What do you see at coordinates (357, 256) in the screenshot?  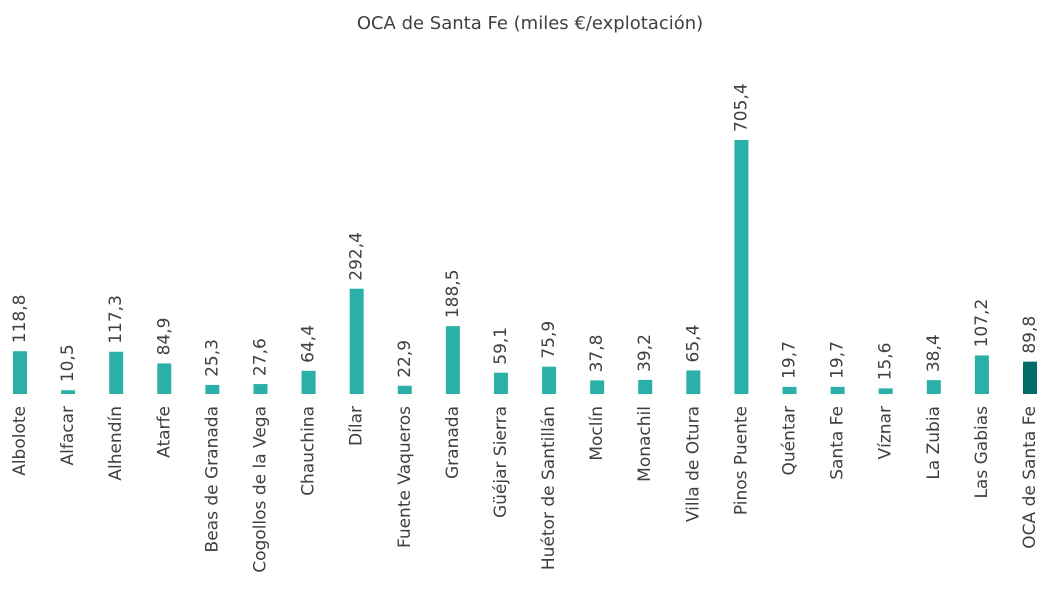 I see `value-label: 292,4` at bounding box center [357, 256].